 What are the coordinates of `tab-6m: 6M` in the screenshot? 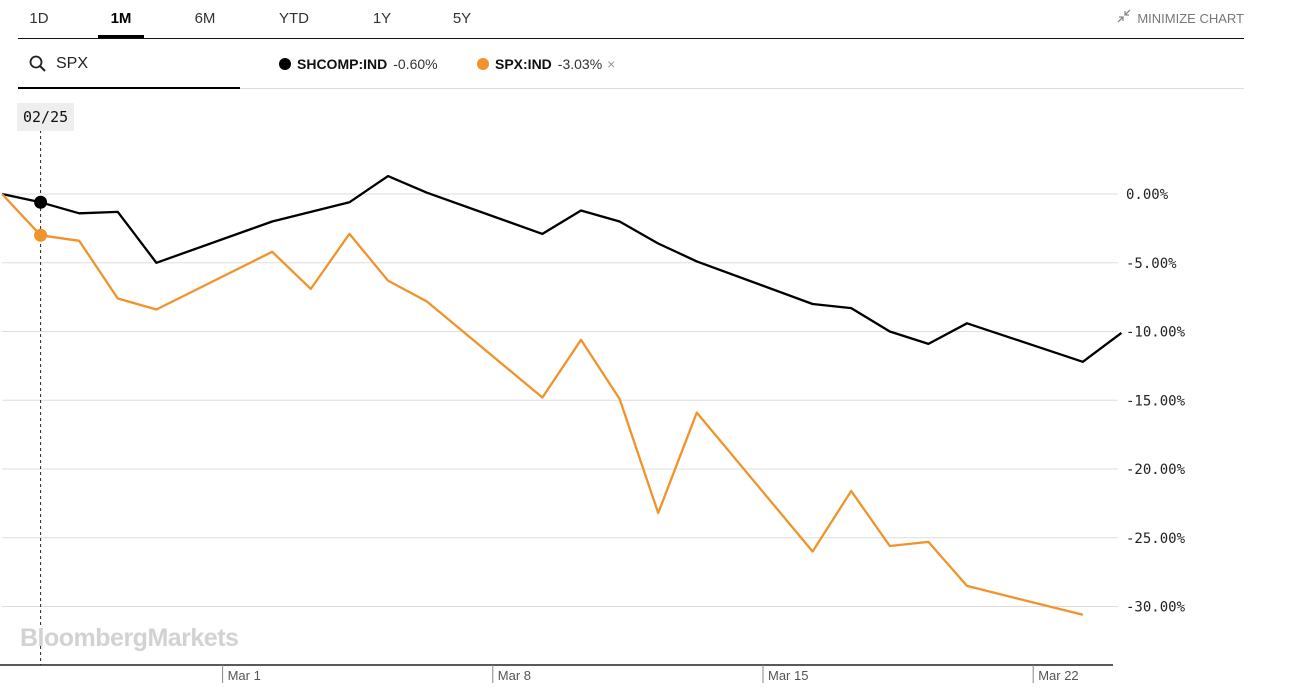 It's located at (205, 18).